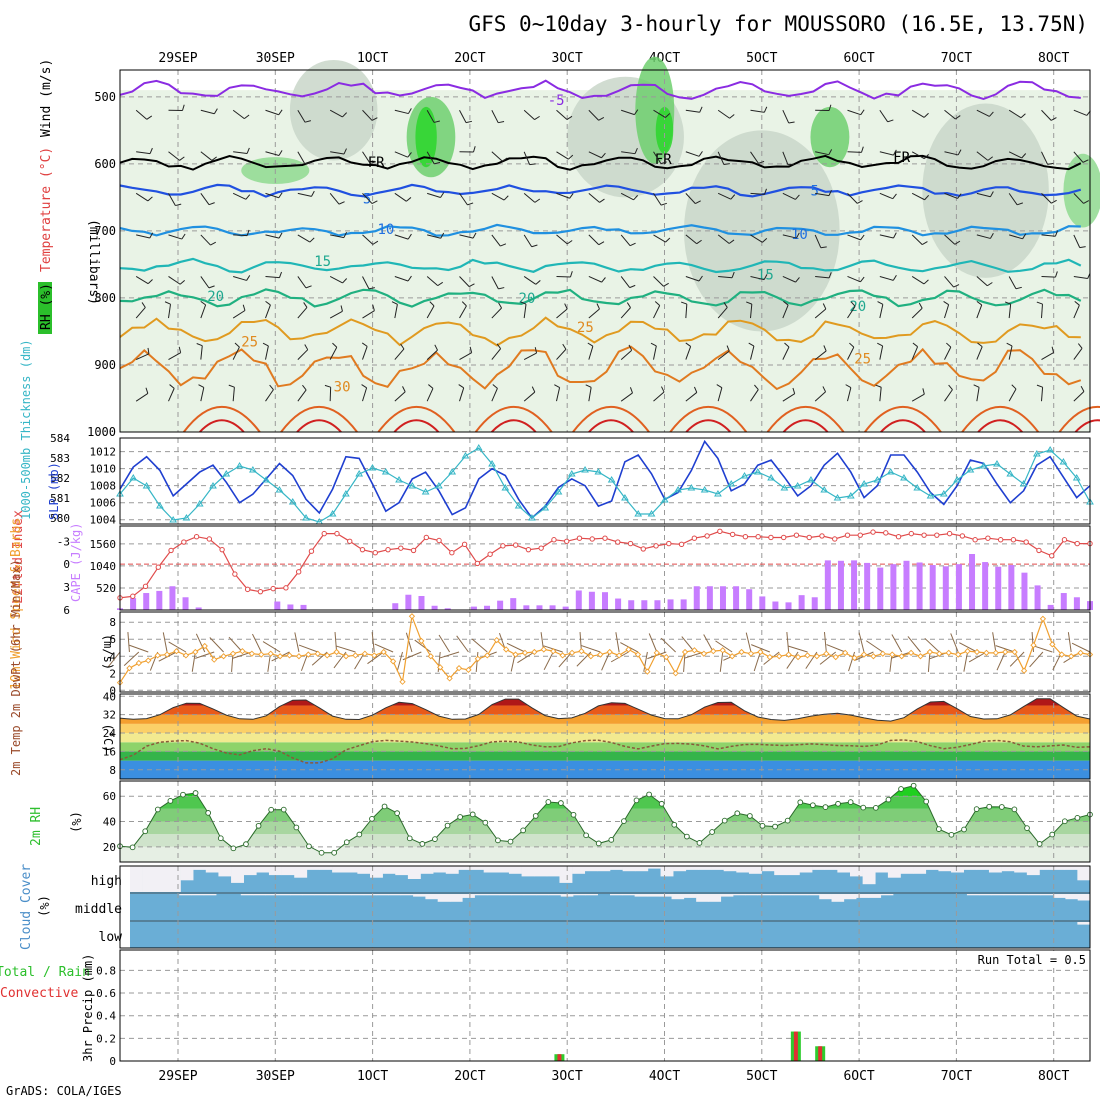  I want to click on rh-band, so click(605, 828).